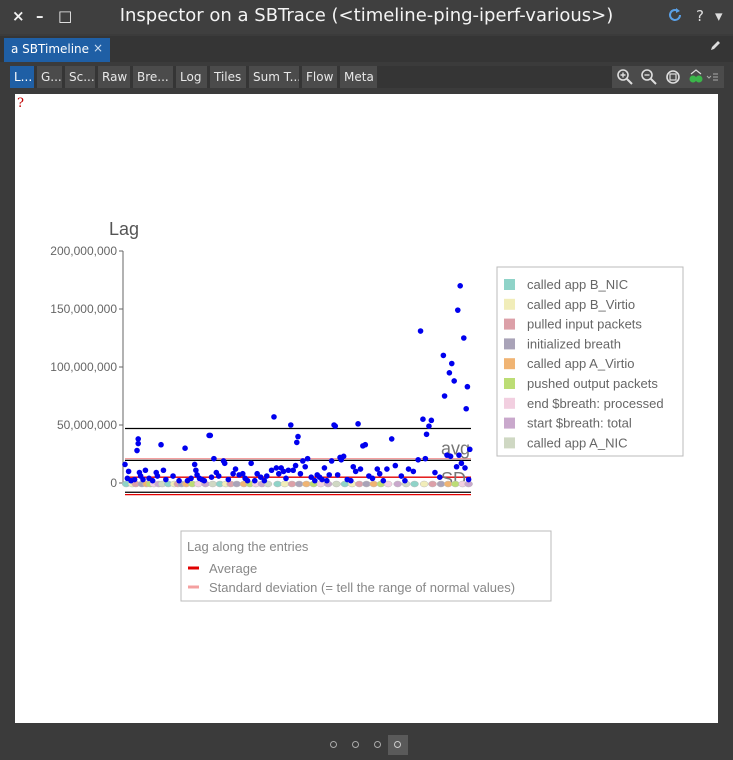  Describe the element at coordinates (675, 17) in the screenshot. I see `refresh-icon` at that location.